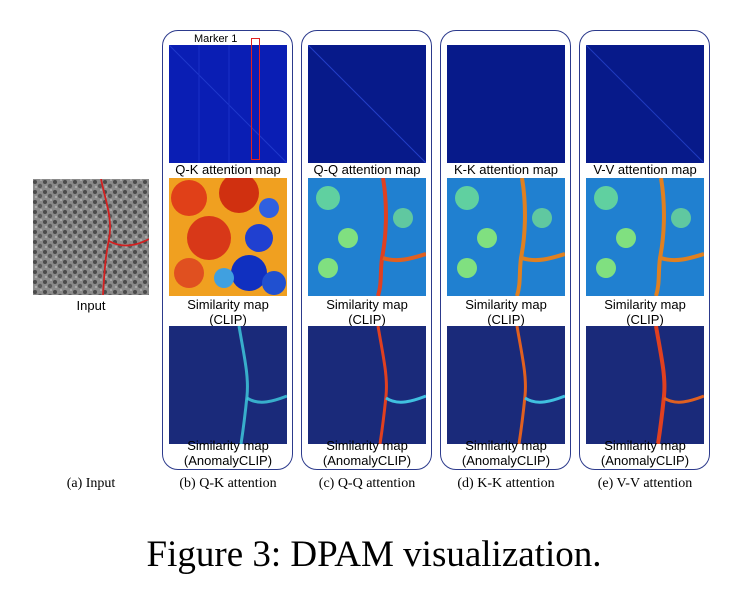  I want to click on kk-clip-similarity-map, so click(506, 237).